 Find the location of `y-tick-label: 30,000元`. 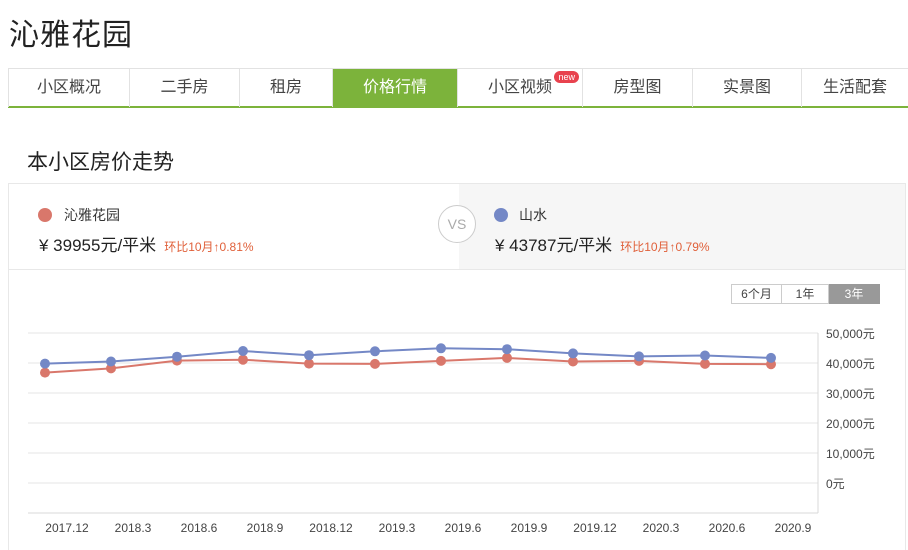

y-tick-label: 30,000元 is located at coordinates (850, 394).